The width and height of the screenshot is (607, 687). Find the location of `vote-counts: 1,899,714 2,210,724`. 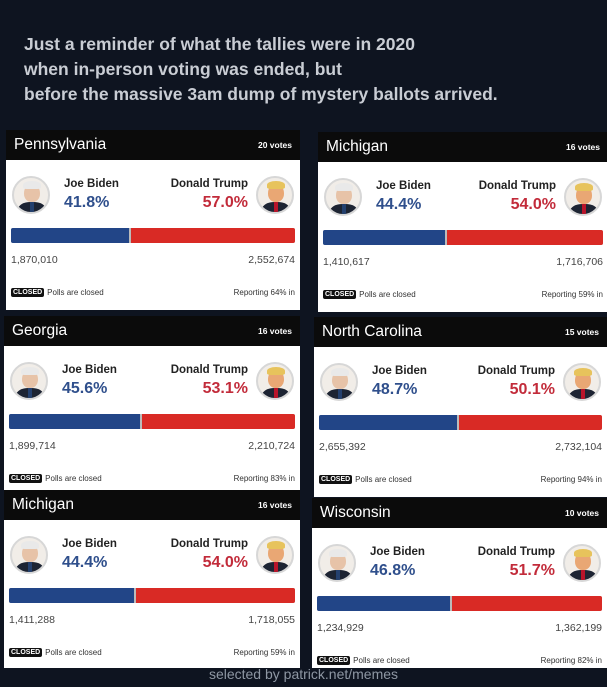

vote-counts: 1,899,714 2,210,724 is located at coordinates (152, 446).